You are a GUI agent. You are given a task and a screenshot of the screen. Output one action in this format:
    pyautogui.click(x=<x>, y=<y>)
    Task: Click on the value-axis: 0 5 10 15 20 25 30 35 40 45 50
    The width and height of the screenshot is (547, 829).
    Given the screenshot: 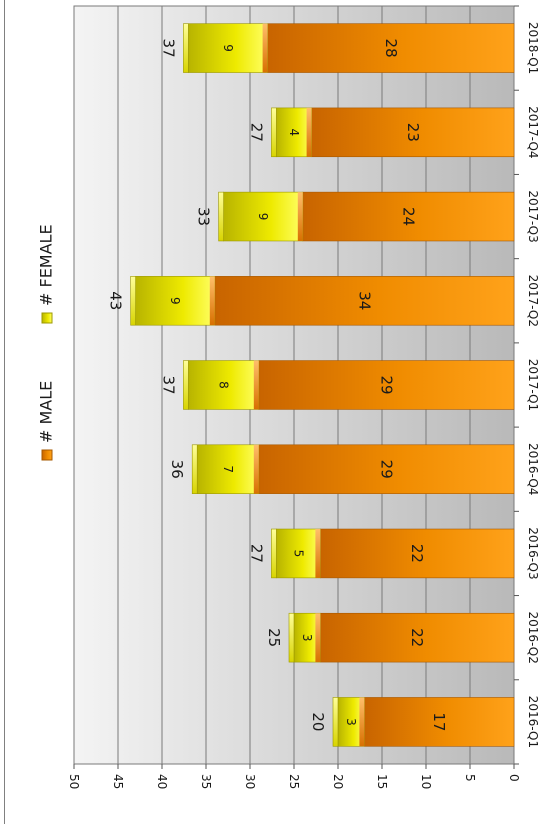 What is the action you would take?
    pyautogui.click(x=294, y=776)
    